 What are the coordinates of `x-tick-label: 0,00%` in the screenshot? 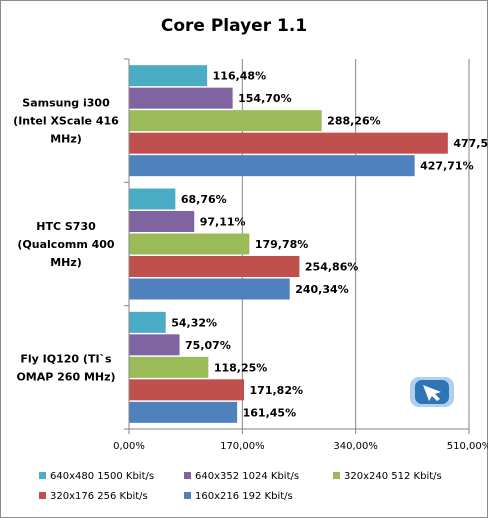 It's located at (129, 446).